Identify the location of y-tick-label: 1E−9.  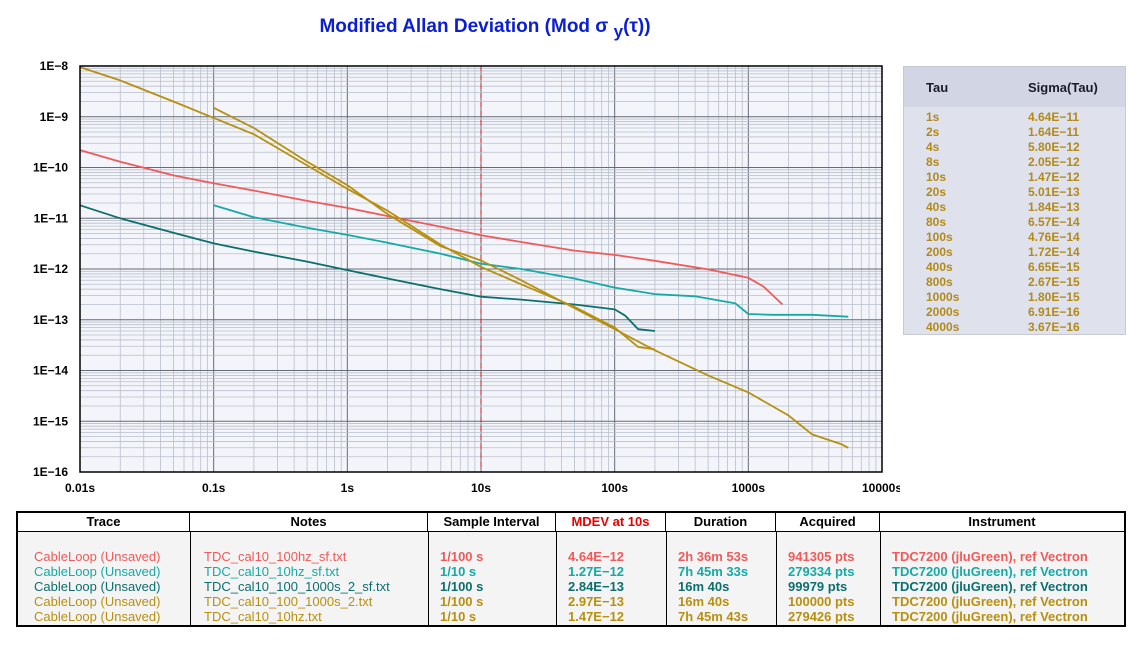
(54, 117).